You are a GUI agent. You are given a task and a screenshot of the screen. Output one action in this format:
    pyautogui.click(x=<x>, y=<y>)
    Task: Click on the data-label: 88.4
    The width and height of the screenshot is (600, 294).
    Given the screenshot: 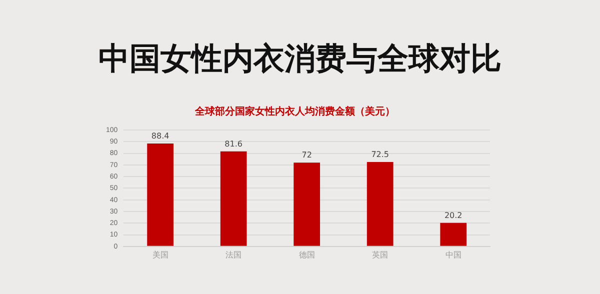 What is the action you would take?
    pyautogui.click(x=160, y=136)
    